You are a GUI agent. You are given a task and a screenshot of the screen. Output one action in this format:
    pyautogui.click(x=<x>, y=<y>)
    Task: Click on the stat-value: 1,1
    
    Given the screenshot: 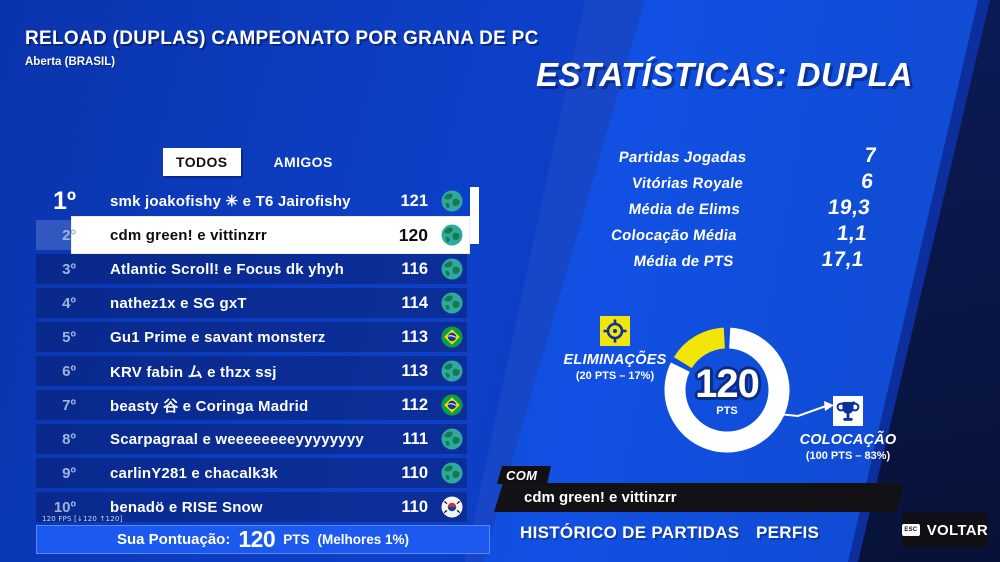 What is the action you would take?
    pyautogui.click(x=852, y=233)
    